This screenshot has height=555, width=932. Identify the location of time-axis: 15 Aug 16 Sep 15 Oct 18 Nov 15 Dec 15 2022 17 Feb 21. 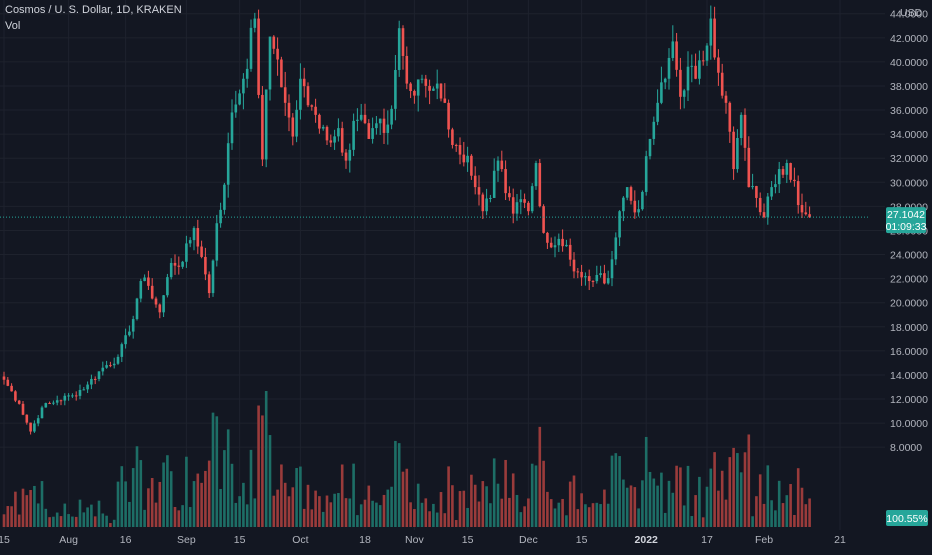
(423, 540).